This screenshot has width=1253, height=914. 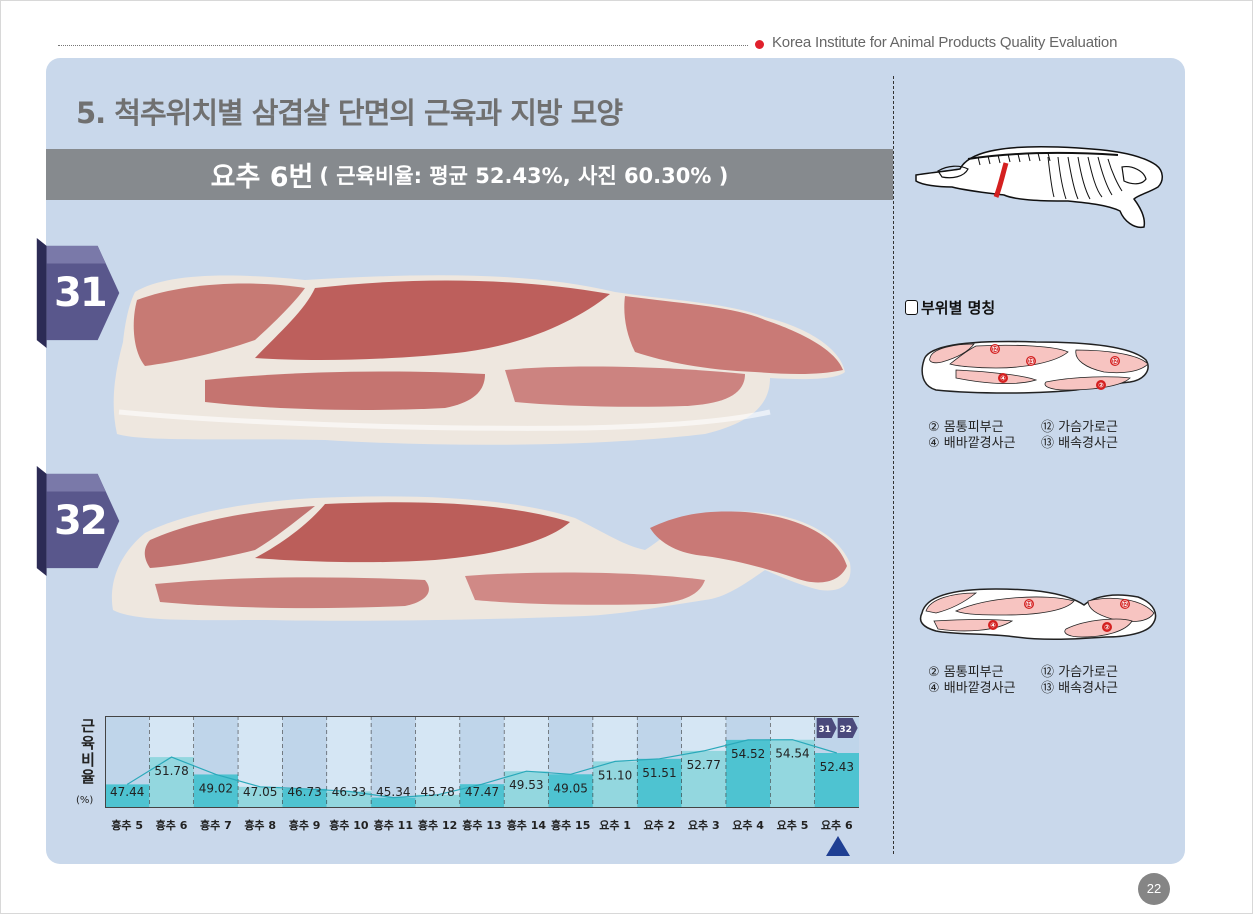 What do you see at coordinates (1035, 367) in the screenshot?
I see `muscle-diagram-31: ⑫ ⑬ ④ ⑫ ②` at bounding box center [1035, 367].